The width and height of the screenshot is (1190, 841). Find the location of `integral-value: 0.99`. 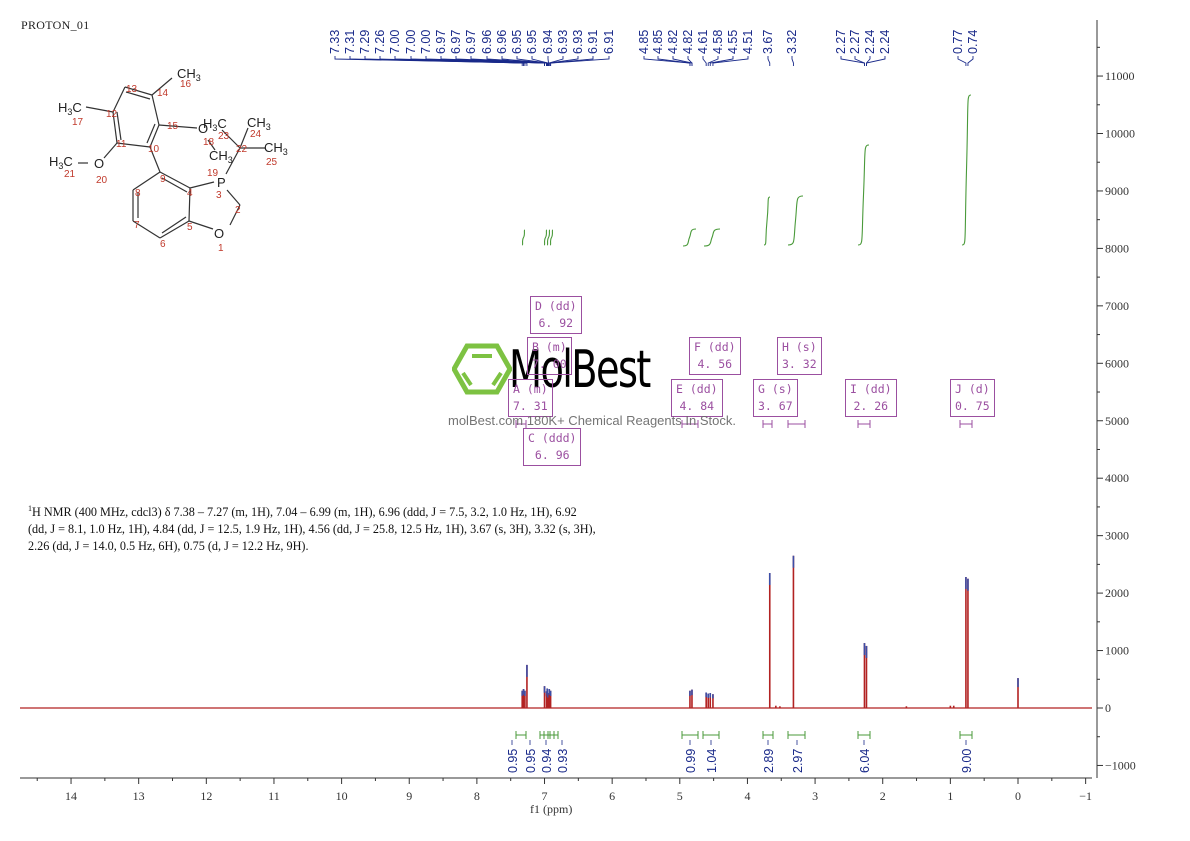

integral-value: 0.99 is located at coordinates (691, 761).